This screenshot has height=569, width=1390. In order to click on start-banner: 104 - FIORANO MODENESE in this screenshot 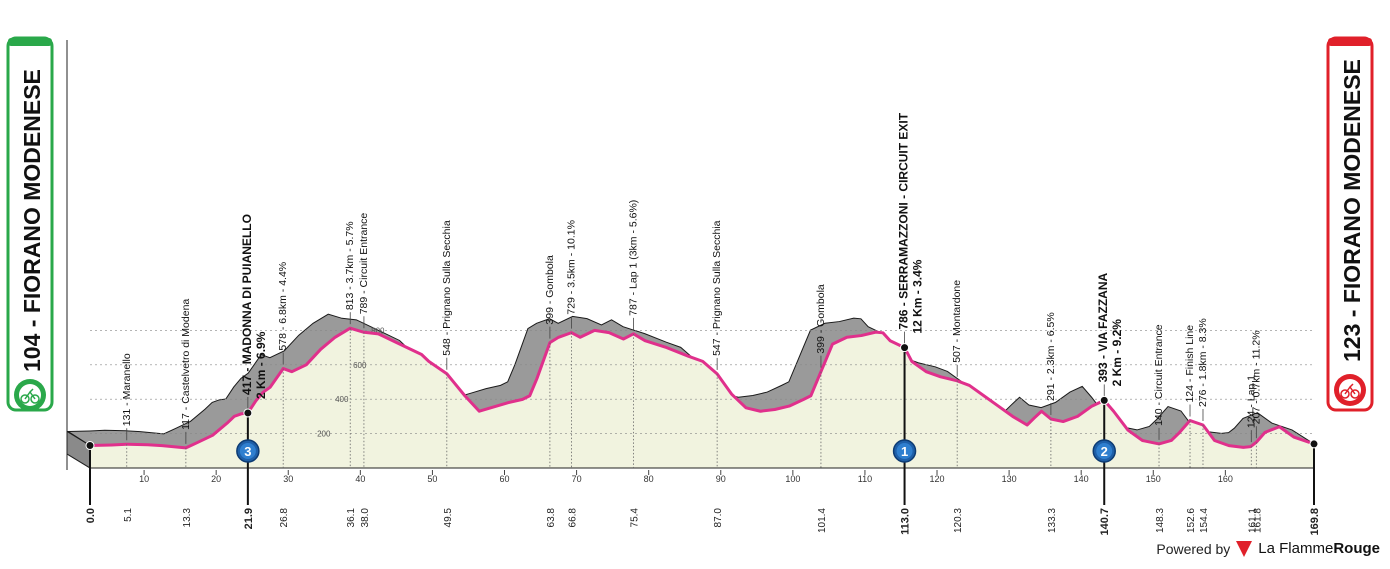, I will do `click(30, 224)`.